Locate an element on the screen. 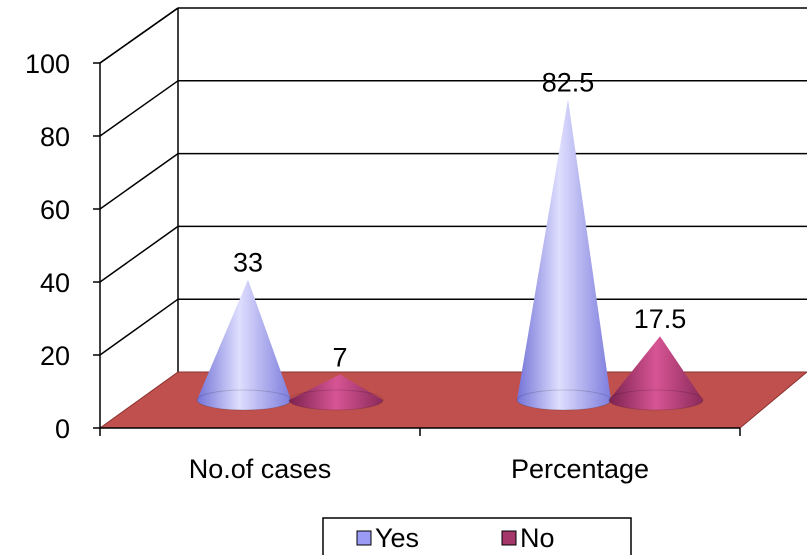 The height and width of the screenshot is (555, 807). data-label: 82.5 is located at coordinates (568, 82).